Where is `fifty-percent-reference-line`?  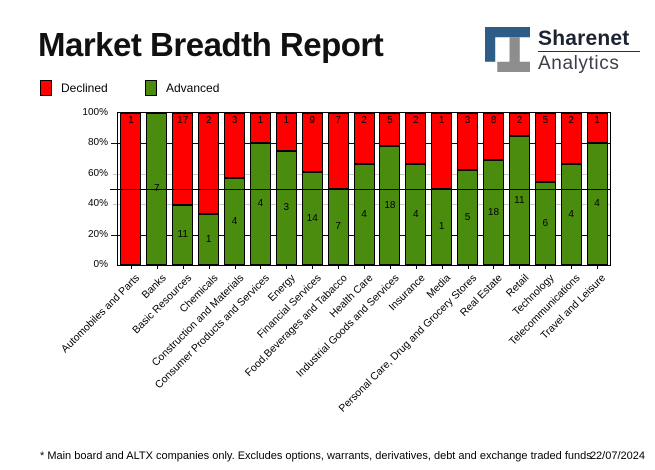 fifty-percent-reference-line is located at coordinates (360, 189).